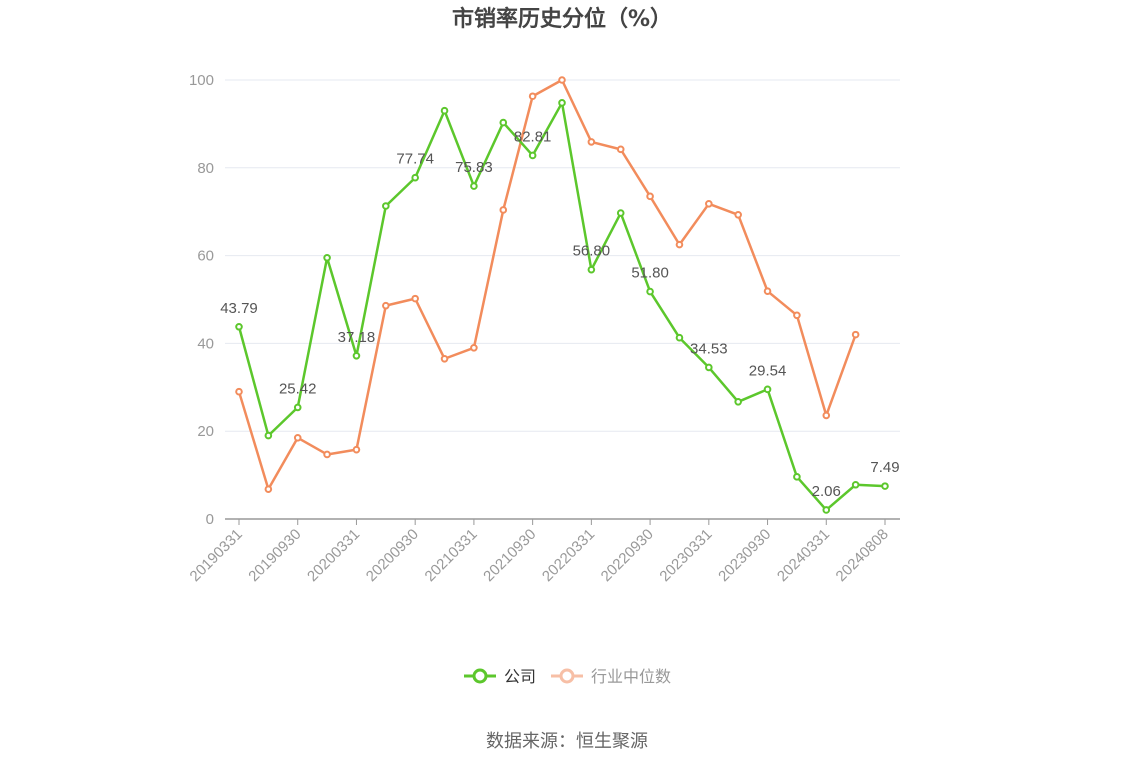  What do you see at coordinates (274, 555) in the screenshot?
I see `x-tick-label: 20190930` at bounding box center [274, 555].